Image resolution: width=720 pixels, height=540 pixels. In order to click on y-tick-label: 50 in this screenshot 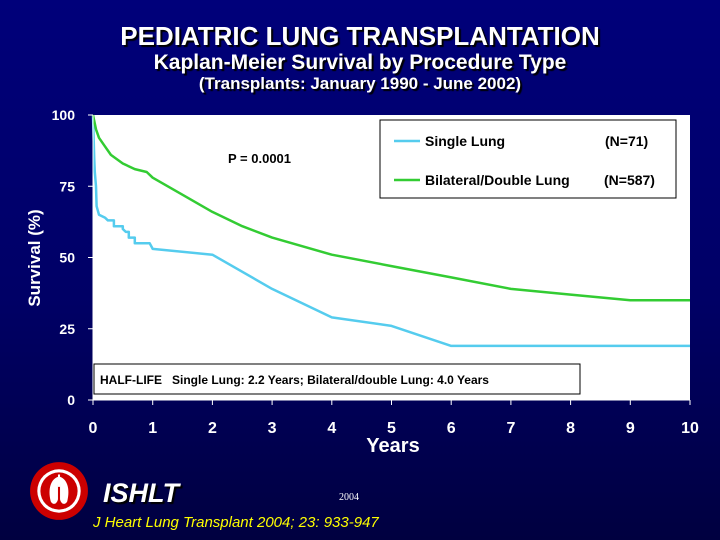, I will do `click(67, 258)`.